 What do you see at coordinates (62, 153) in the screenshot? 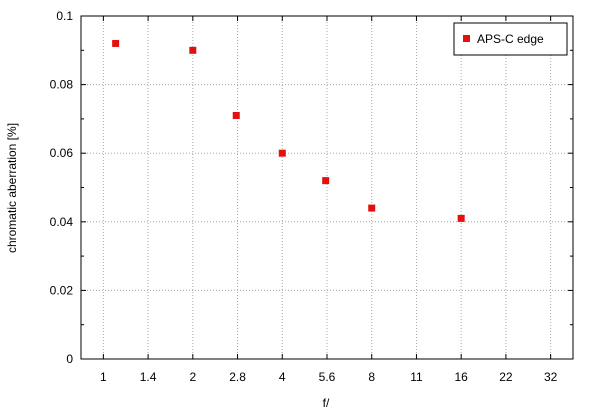
I see `y-tick-label: 0.06` at bounding box center [62, 153].